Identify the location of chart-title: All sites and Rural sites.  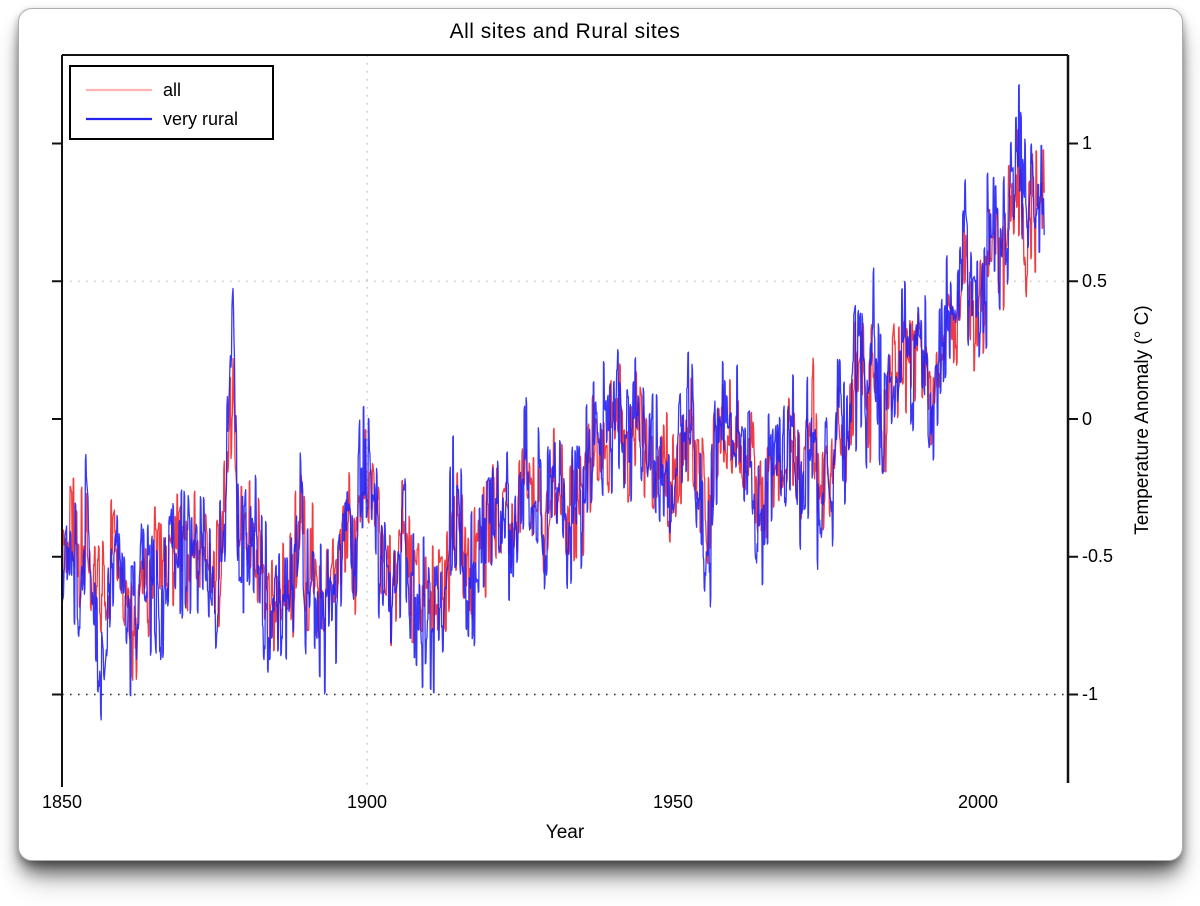
(565, 31).